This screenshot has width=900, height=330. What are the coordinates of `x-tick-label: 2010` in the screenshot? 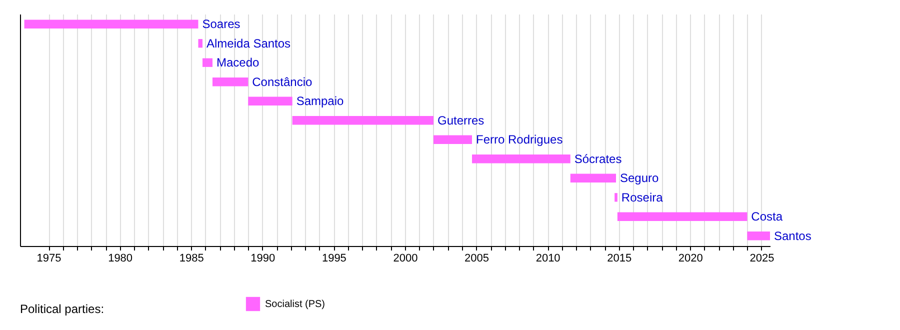 It's located at (548, 258).